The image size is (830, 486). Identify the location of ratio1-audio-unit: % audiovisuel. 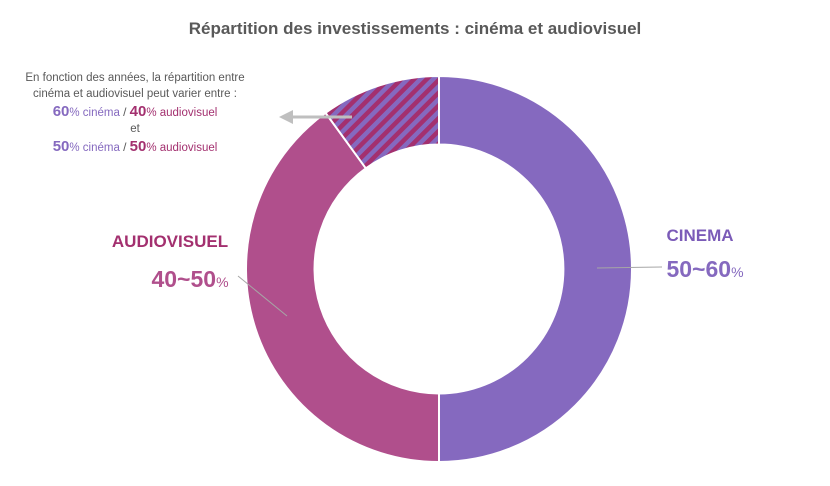
(182, 113).